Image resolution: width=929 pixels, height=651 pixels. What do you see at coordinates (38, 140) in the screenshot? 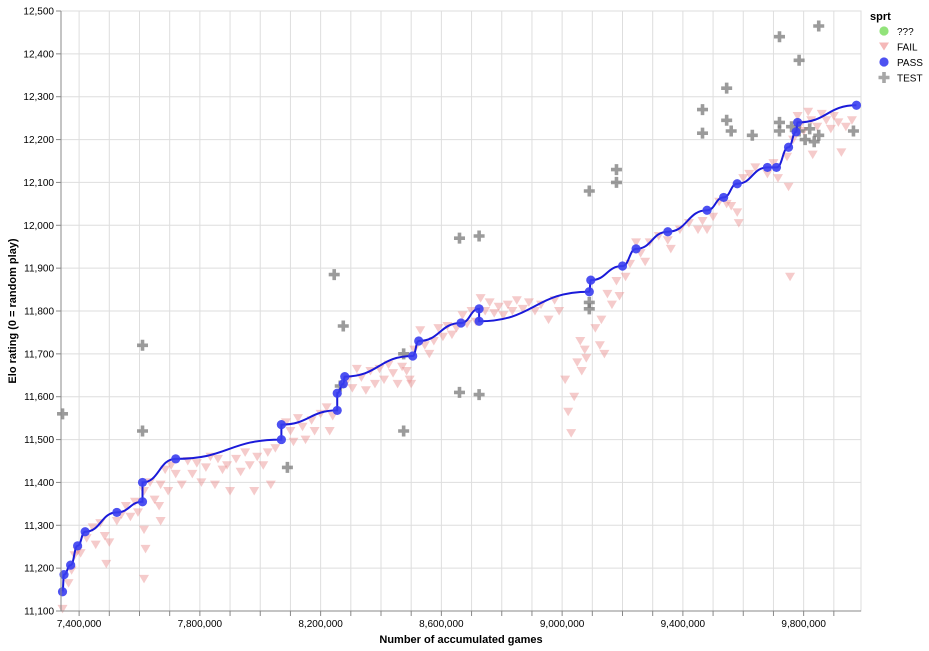
I see `y-tick-label: 12,200` at bounding box center [38, 140].